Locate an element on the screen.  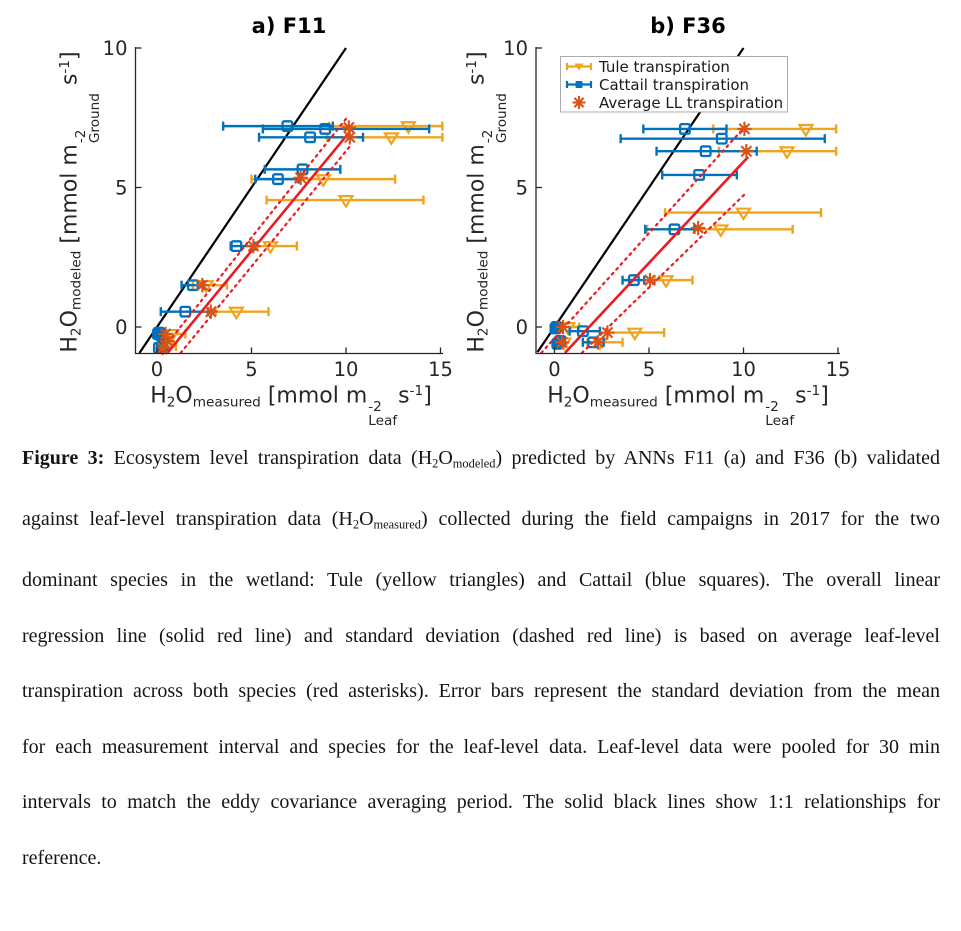
legend-label: Average LL transpiration is located at coordinates (691, 103).